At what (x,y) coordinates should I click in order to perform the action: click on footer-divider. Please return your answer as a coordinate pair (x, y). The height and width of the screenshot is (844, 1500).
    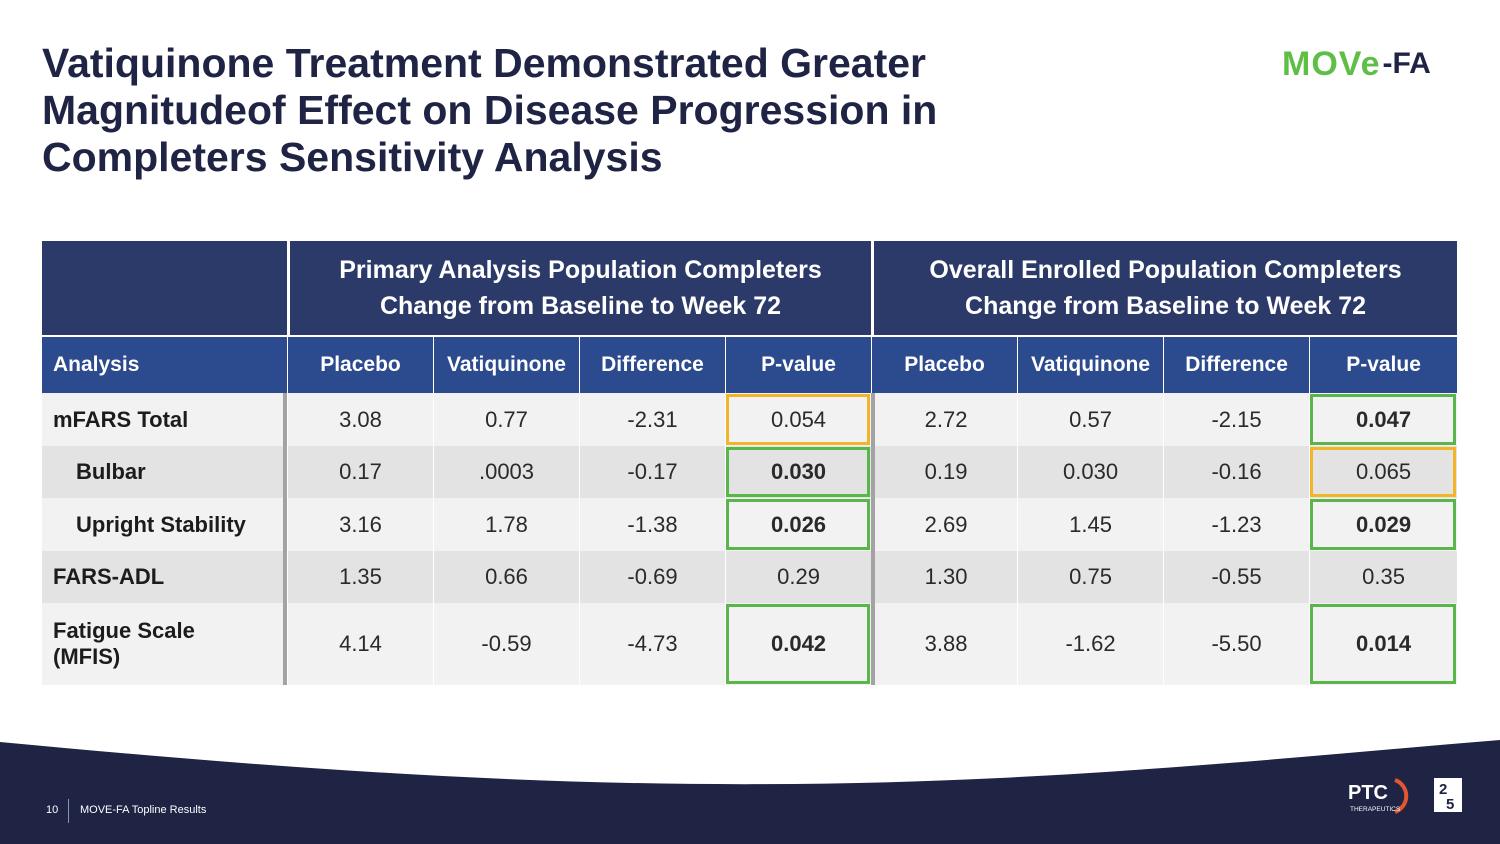
    Looking at the image, I should click on (68, 811).